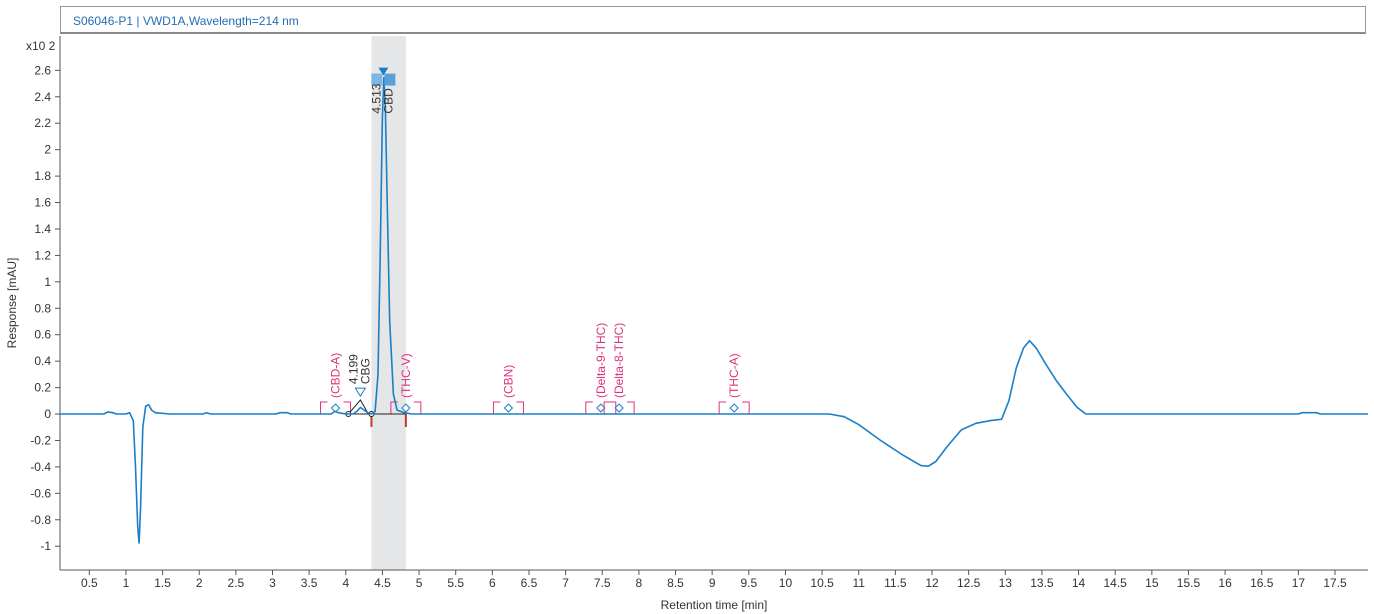 The image size is (1374, 614). I want to click on x-tick-label: 3.5, so click(309, 583).